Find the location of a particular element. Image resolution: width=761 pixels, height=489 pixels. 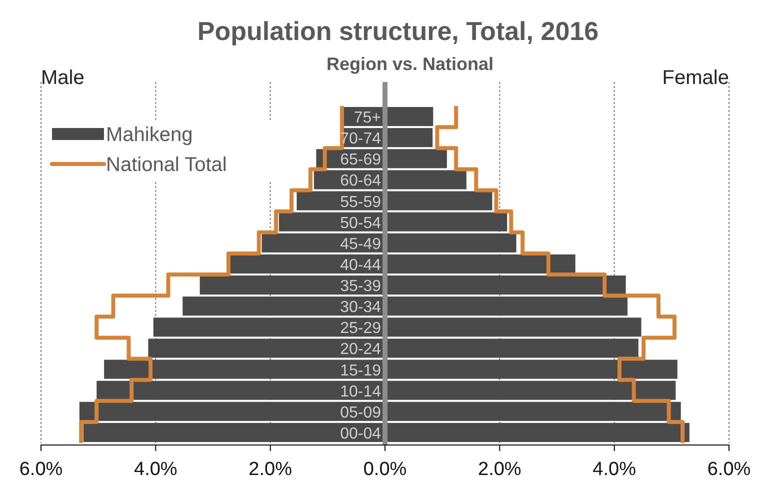

y-tick-label: 15-19 is located at coordinates (361, 371).